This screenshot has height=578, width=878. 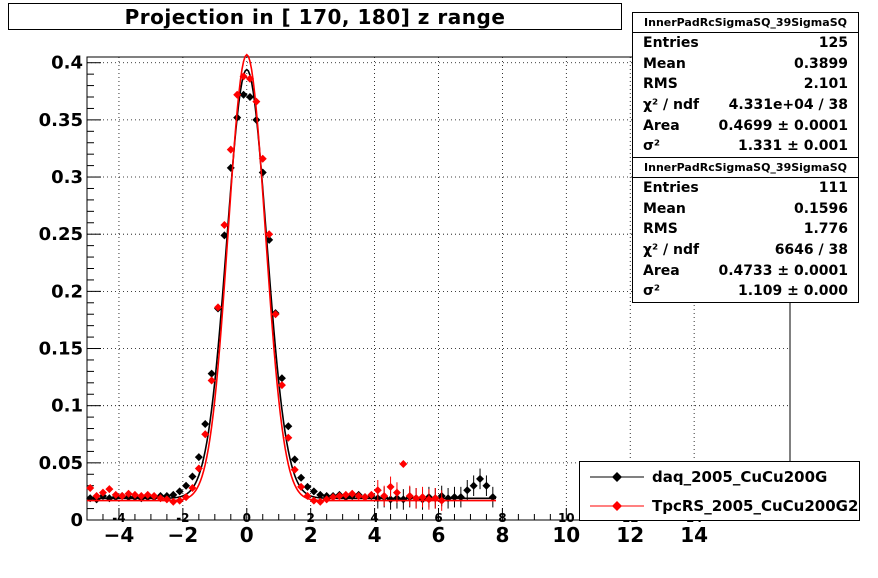 I want to click on y-tick-label: 0.3, so click(x=67, y=177).